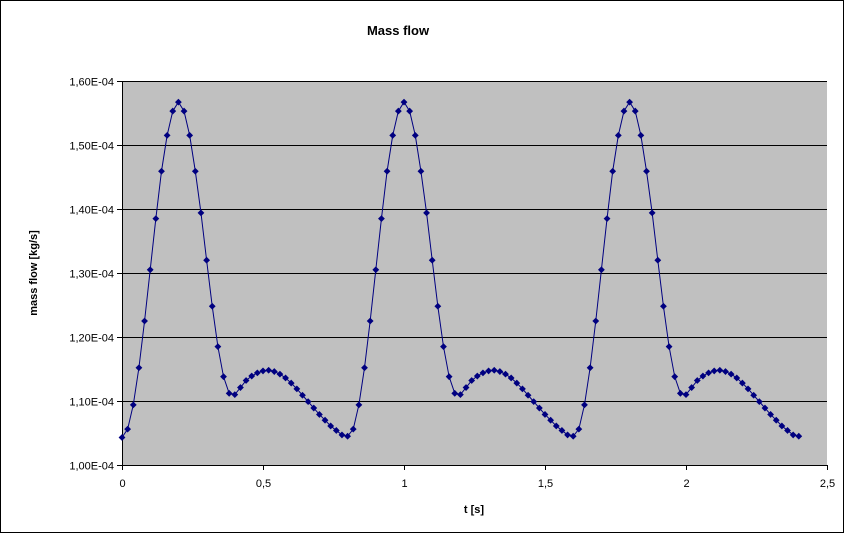 This screenshot has width=845, height=534. I want to click on y-tick-label: 1,20E-04, so click(91, 339).